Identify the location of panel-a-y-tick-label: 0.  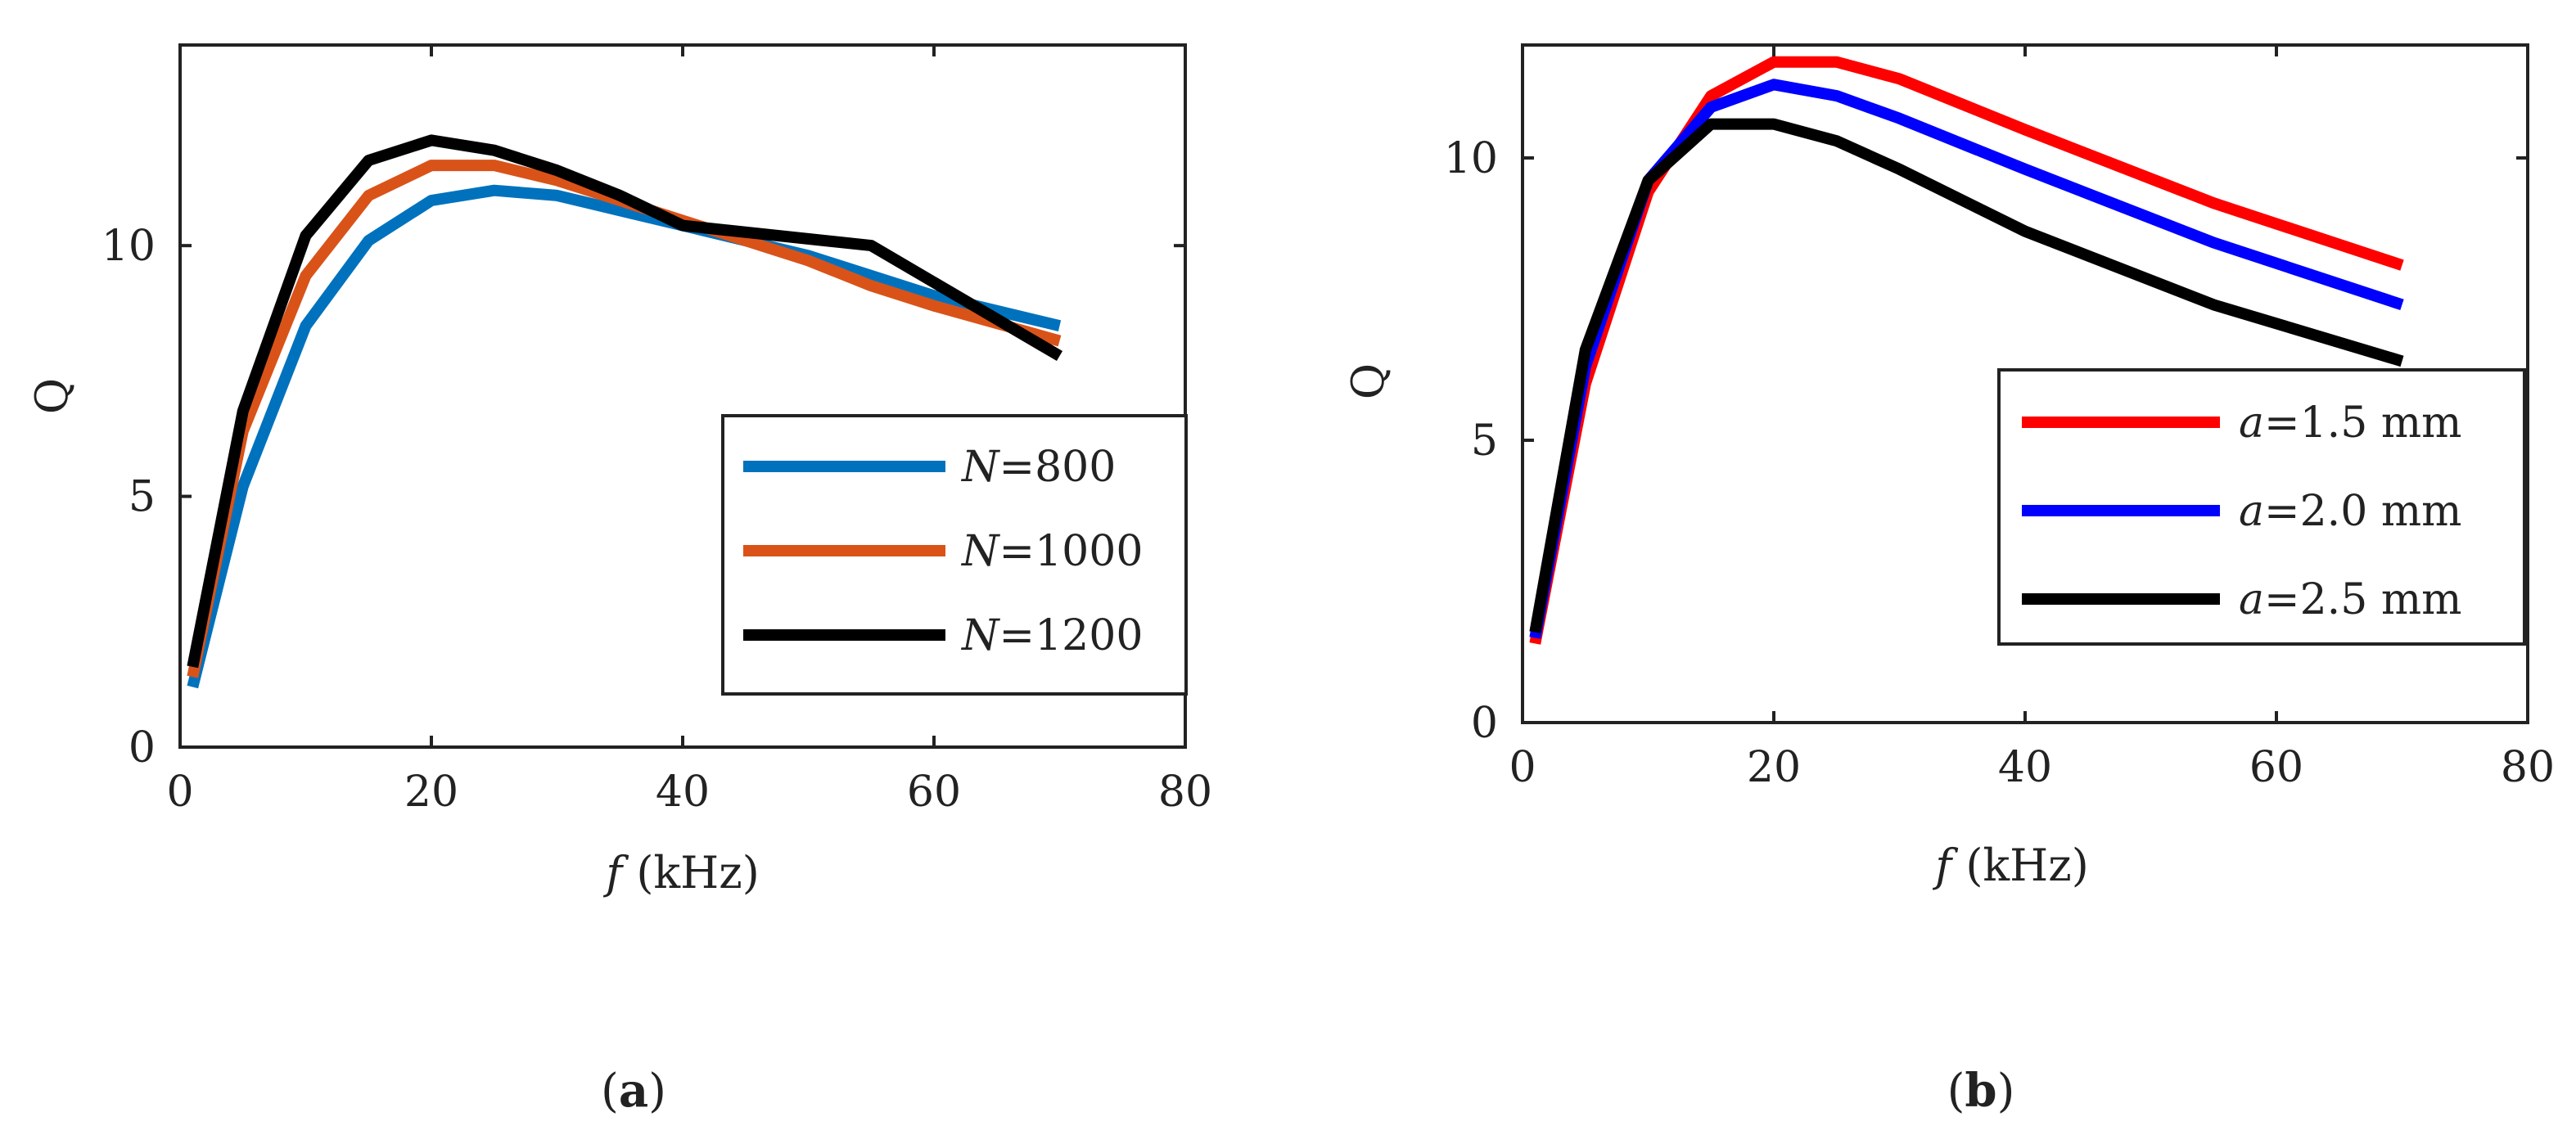
(142, 747).